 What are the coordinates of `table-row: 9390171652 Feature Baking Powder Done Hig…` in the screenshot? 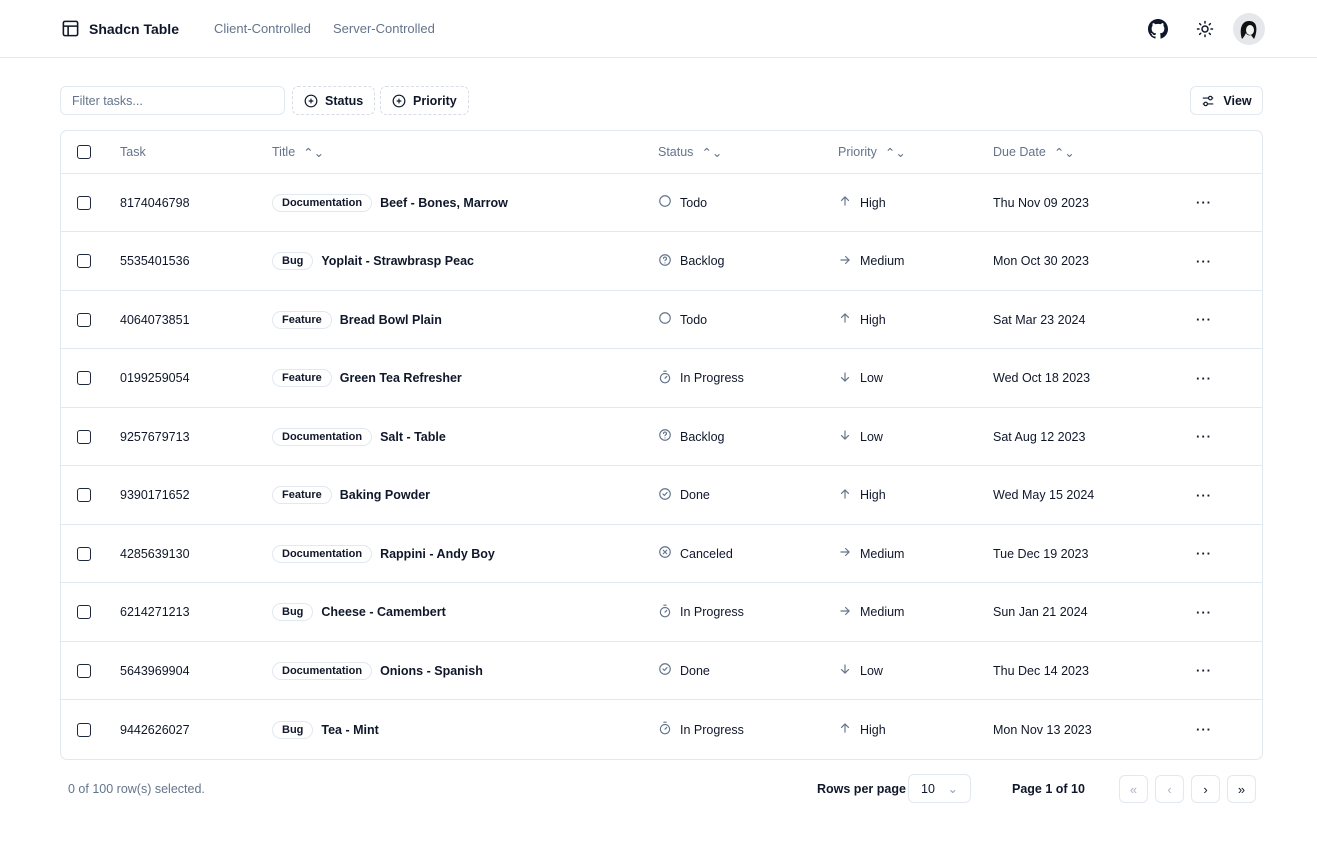 It's located at (661, 495).